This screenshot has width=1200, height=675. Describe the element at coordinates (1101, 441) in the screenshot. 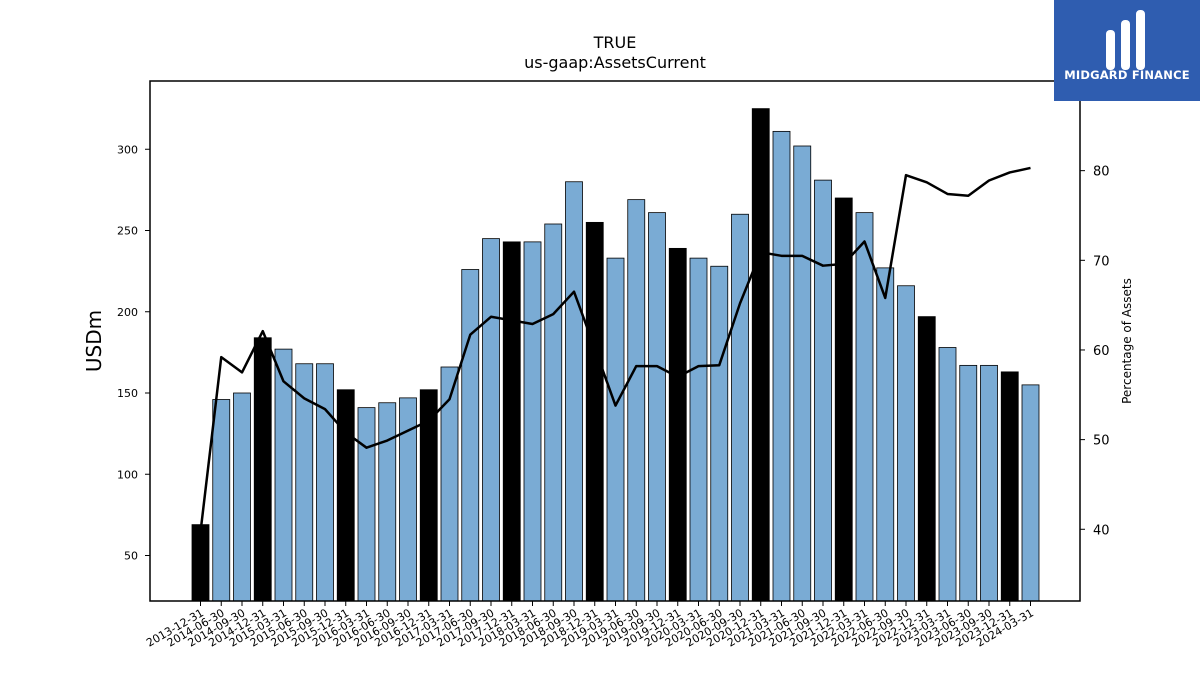

I see `y2-tick-label: 50` at that location.